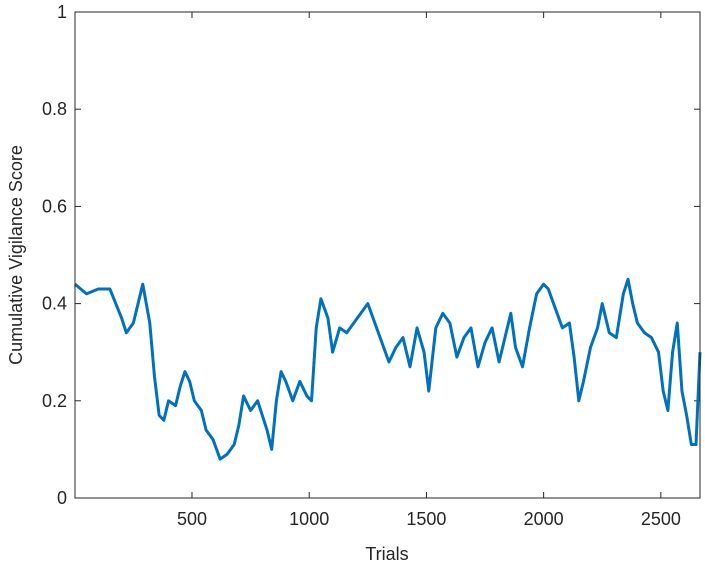 The image size is (705, 568). Describe the element at coordinates (54, 206) in the screenshot. I see `y-tick-label: 0.6` at that location.